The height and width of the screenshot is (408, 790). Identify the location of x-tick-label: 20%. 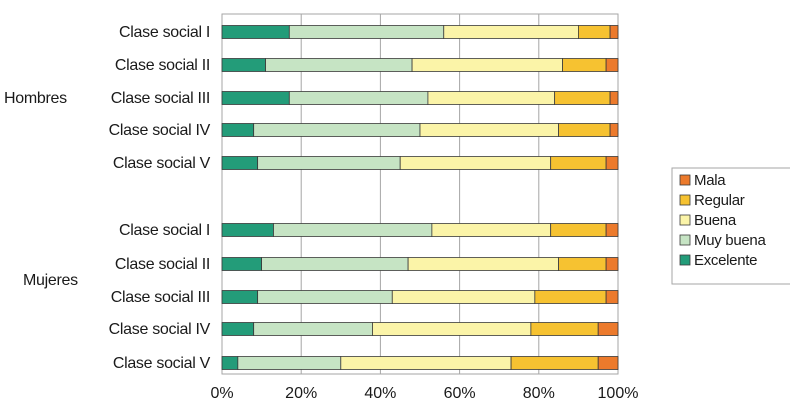
(301, 393).